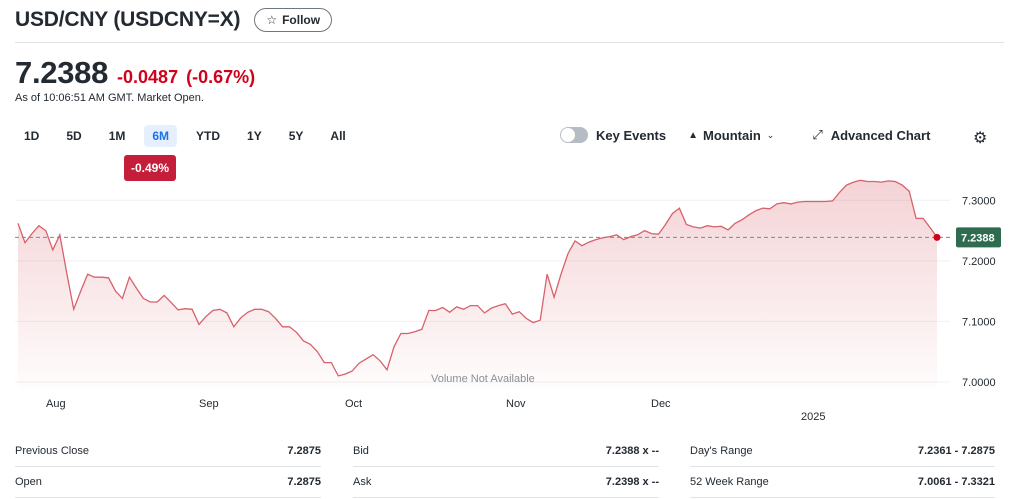 This screenshot has width=1024, height=499. Describe the element at coordinates (28, 482) in the screenshot. I see `stat-label: Open` at that location.